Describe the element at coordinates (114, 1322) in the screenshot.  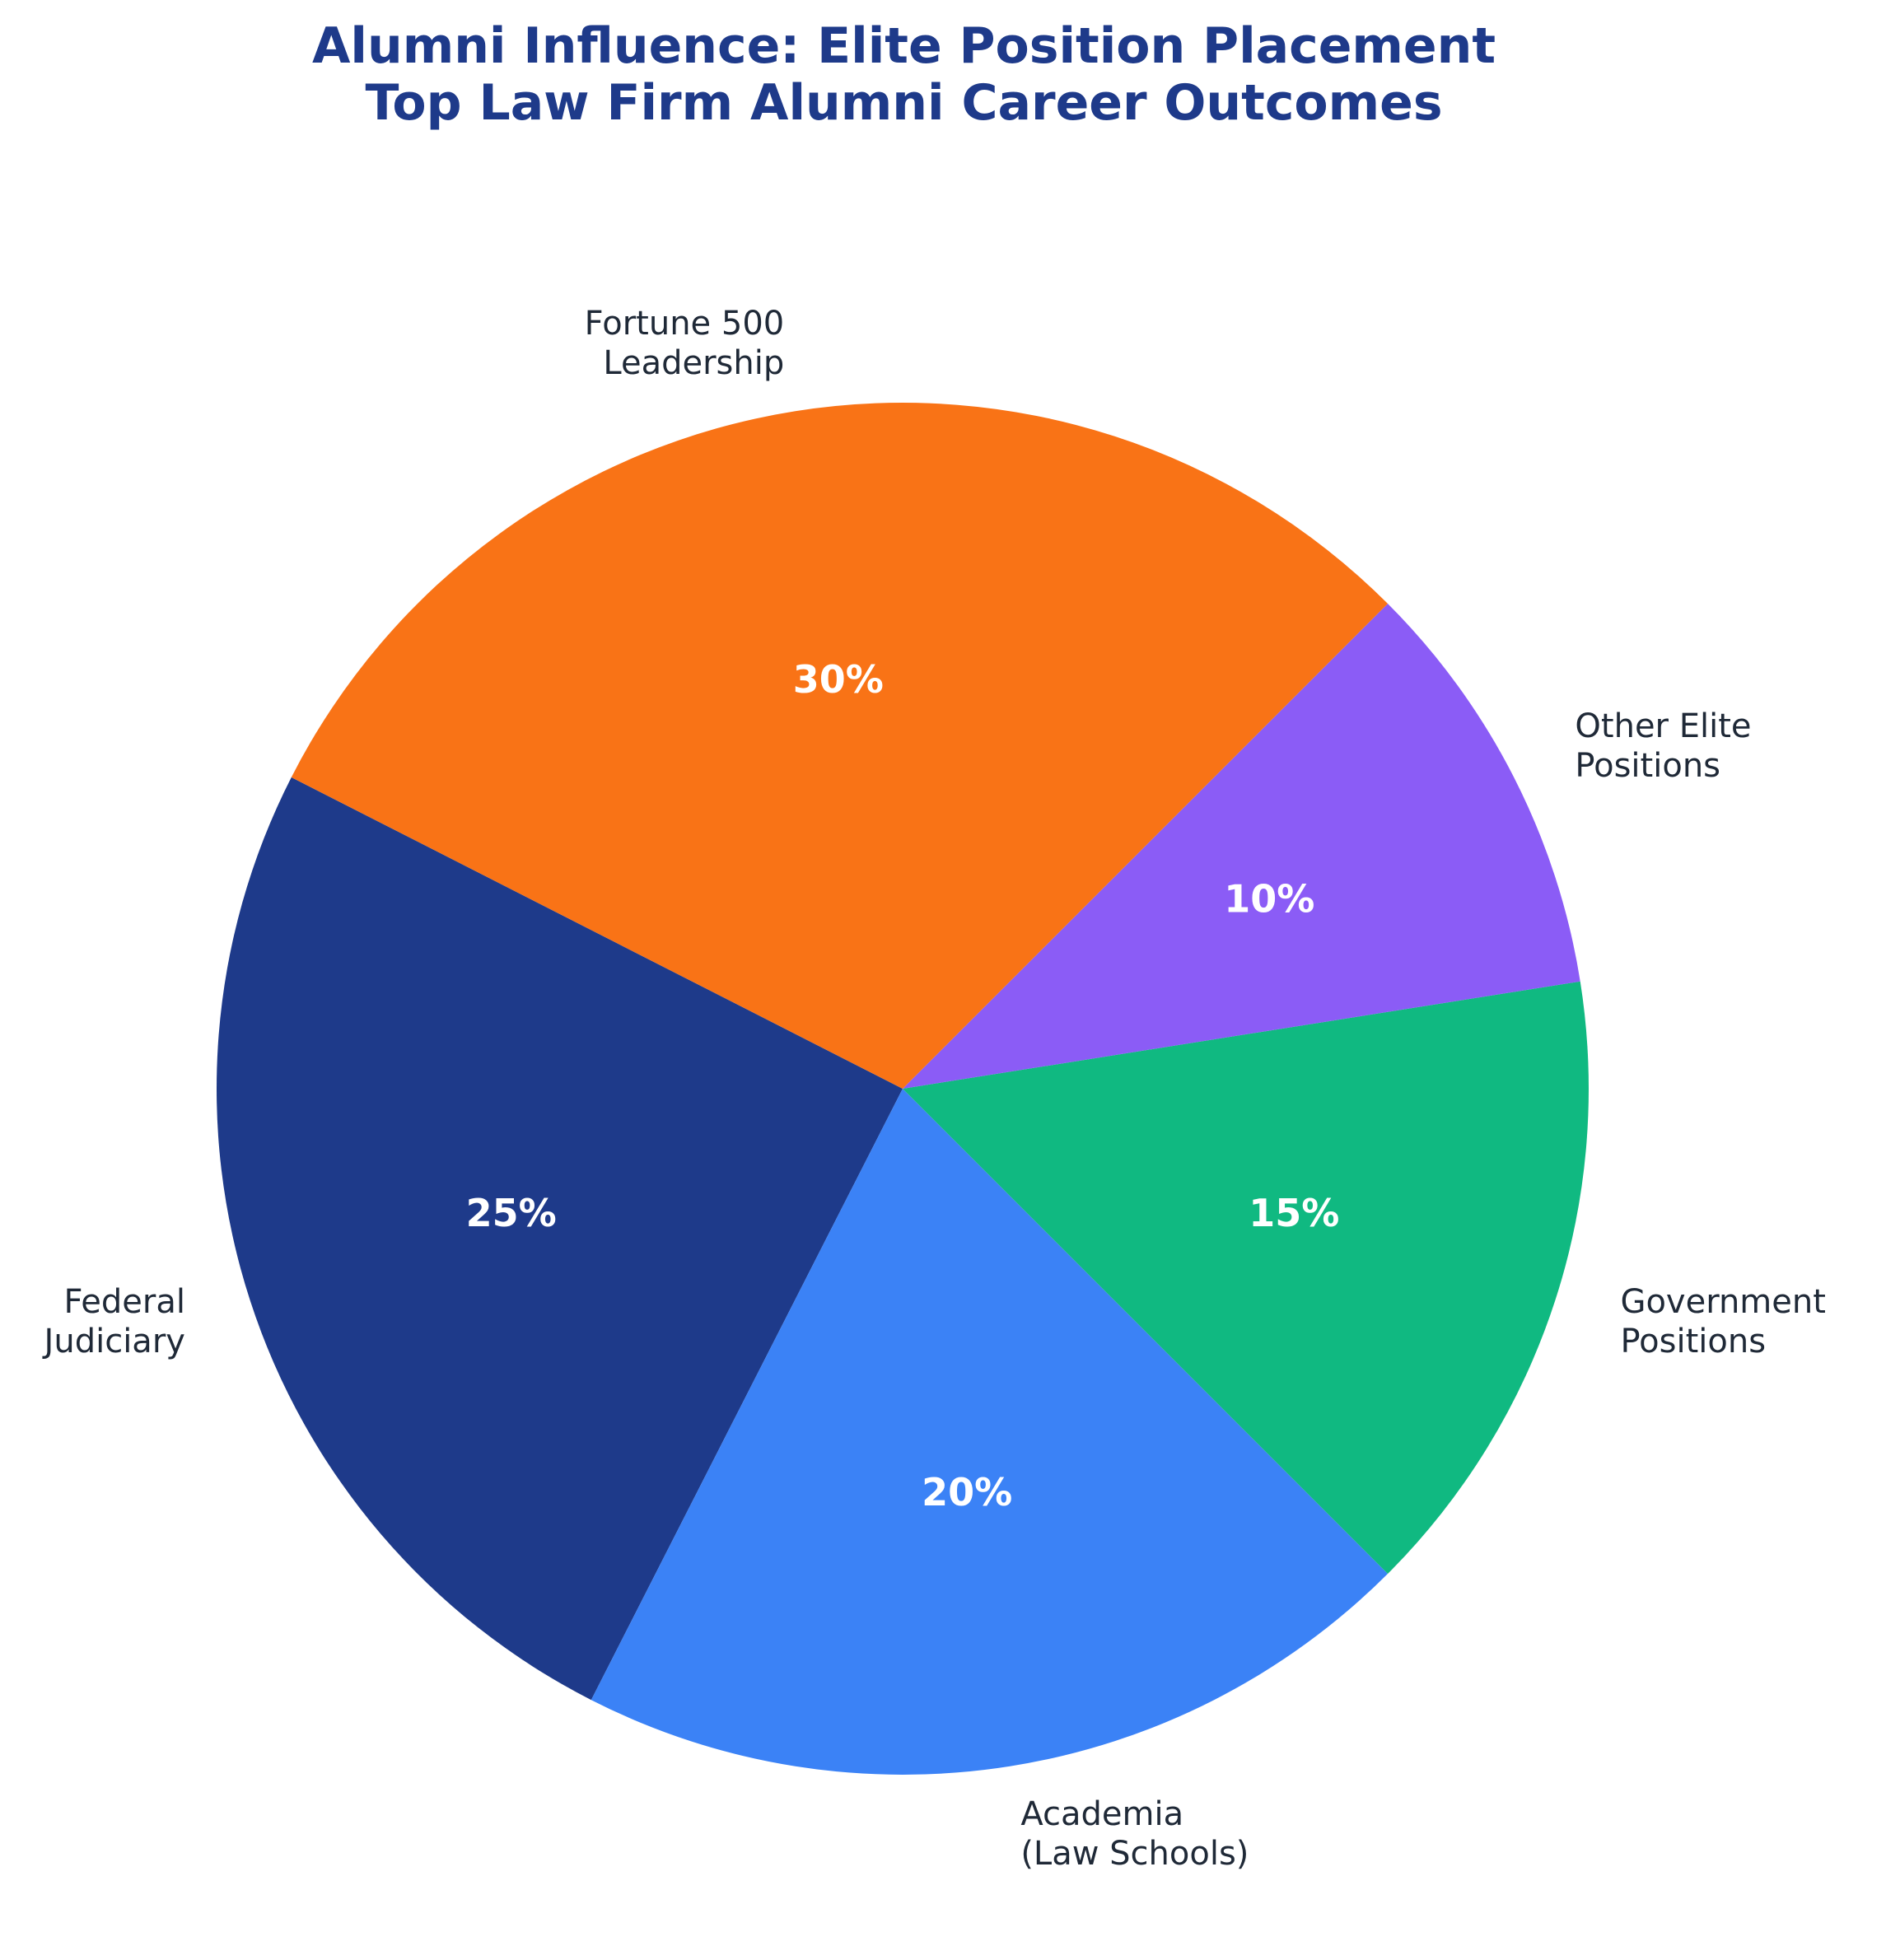
I see `slice-label: Federal Judiciary` at that location.